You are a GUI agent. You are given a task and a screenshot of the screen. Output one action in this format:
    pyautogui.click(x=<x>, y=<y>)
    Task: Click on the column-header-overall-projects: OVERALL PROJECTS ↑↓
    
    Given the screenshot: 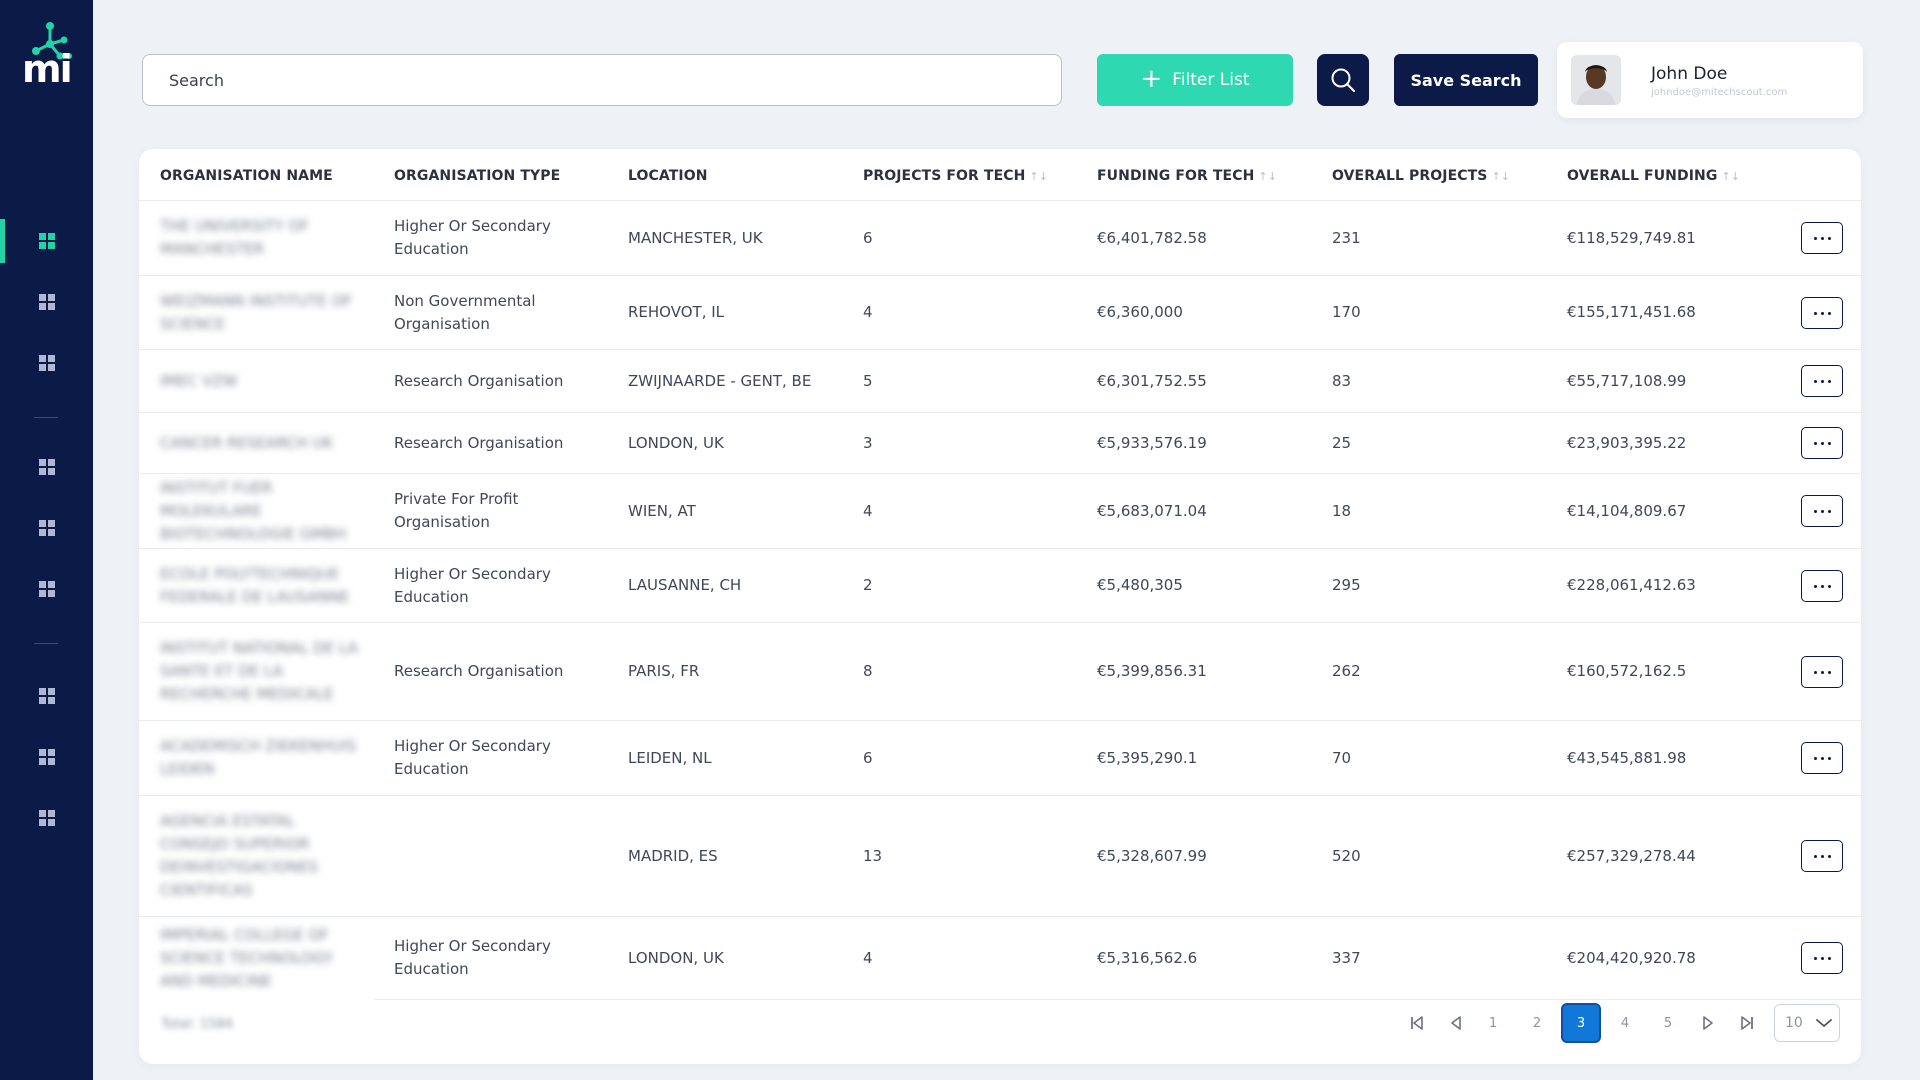 What is the action you would take?
    pyautogui.click(x=1421, y=176)
    